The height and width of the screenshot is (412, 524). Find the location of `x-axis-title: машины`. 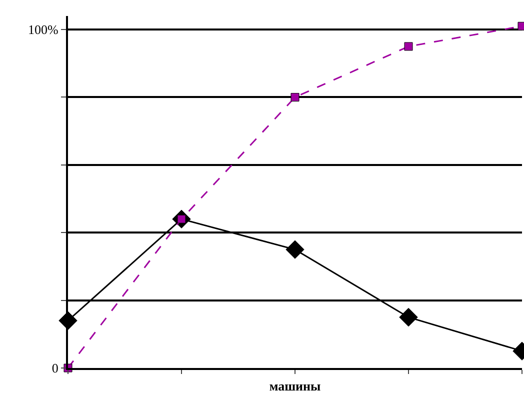

x-axis-title: машины is located at coordinates (295, 386).